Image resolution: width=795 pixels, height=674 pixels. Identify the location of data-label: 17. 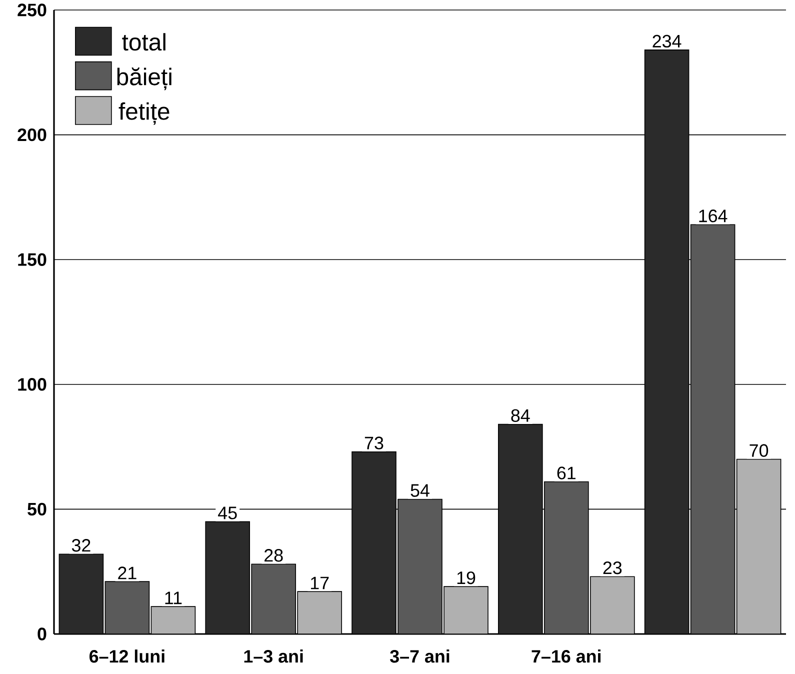
(320, 583).